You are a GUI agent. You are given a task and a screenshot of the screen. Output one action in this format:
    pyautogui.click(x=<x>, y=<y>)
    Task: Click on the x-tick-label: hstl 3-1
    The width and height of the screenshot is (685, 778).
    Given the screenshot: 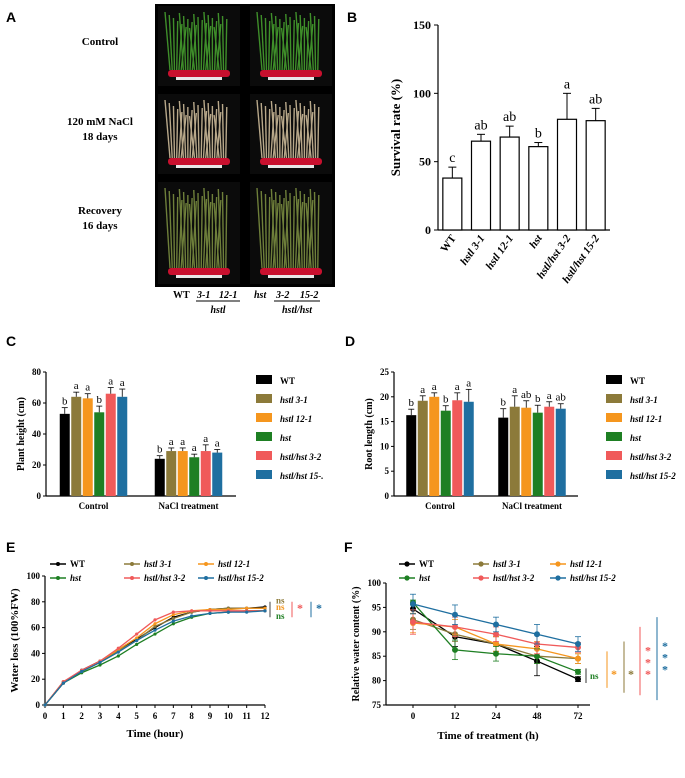 What is the action you would take?
    pyautogui.click(x=472, y=250)
    